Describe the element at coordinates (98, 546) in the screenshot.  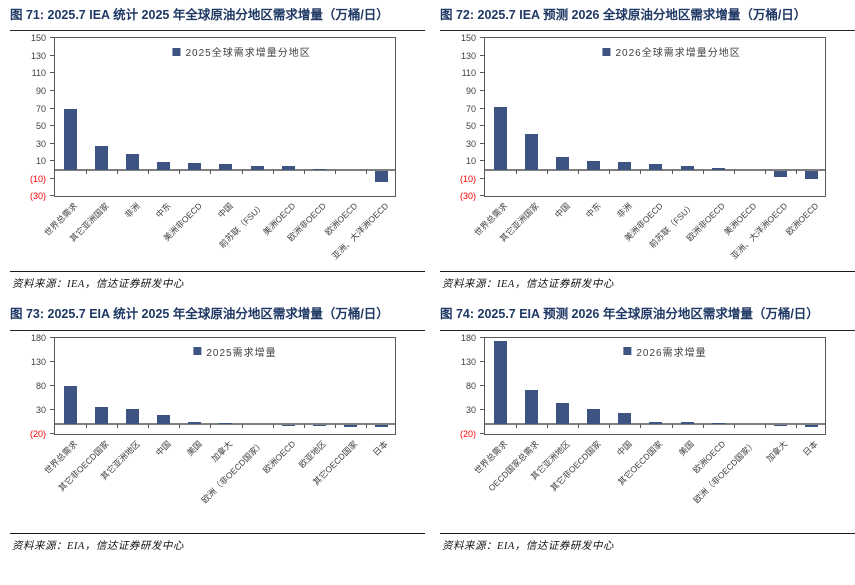
I see `figure-73-source: 资料来源：EIA，信达证券研发中心` at that location.